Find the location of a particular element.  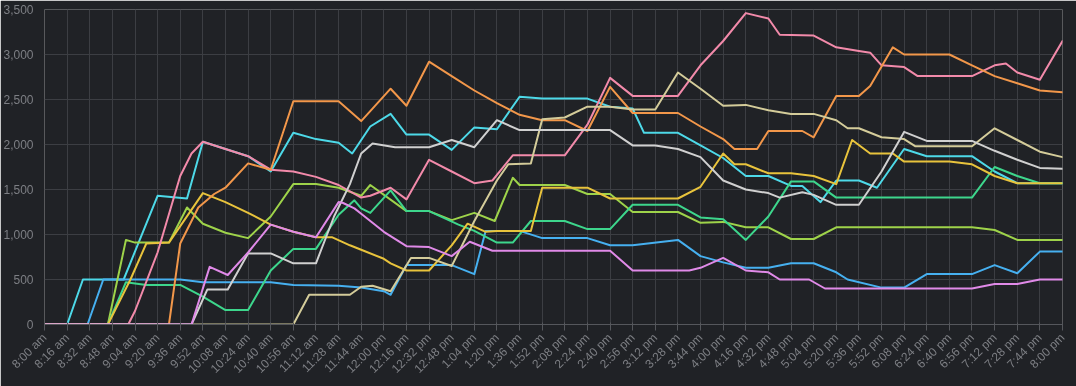

y-tick-label: 2,500 is located at coordinates (18, 100).